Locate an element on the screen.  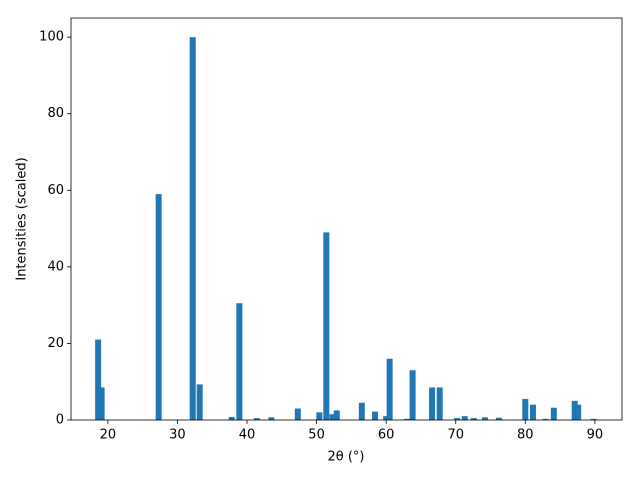
y-tick-label: 80 is located at coordinates (55, 113).